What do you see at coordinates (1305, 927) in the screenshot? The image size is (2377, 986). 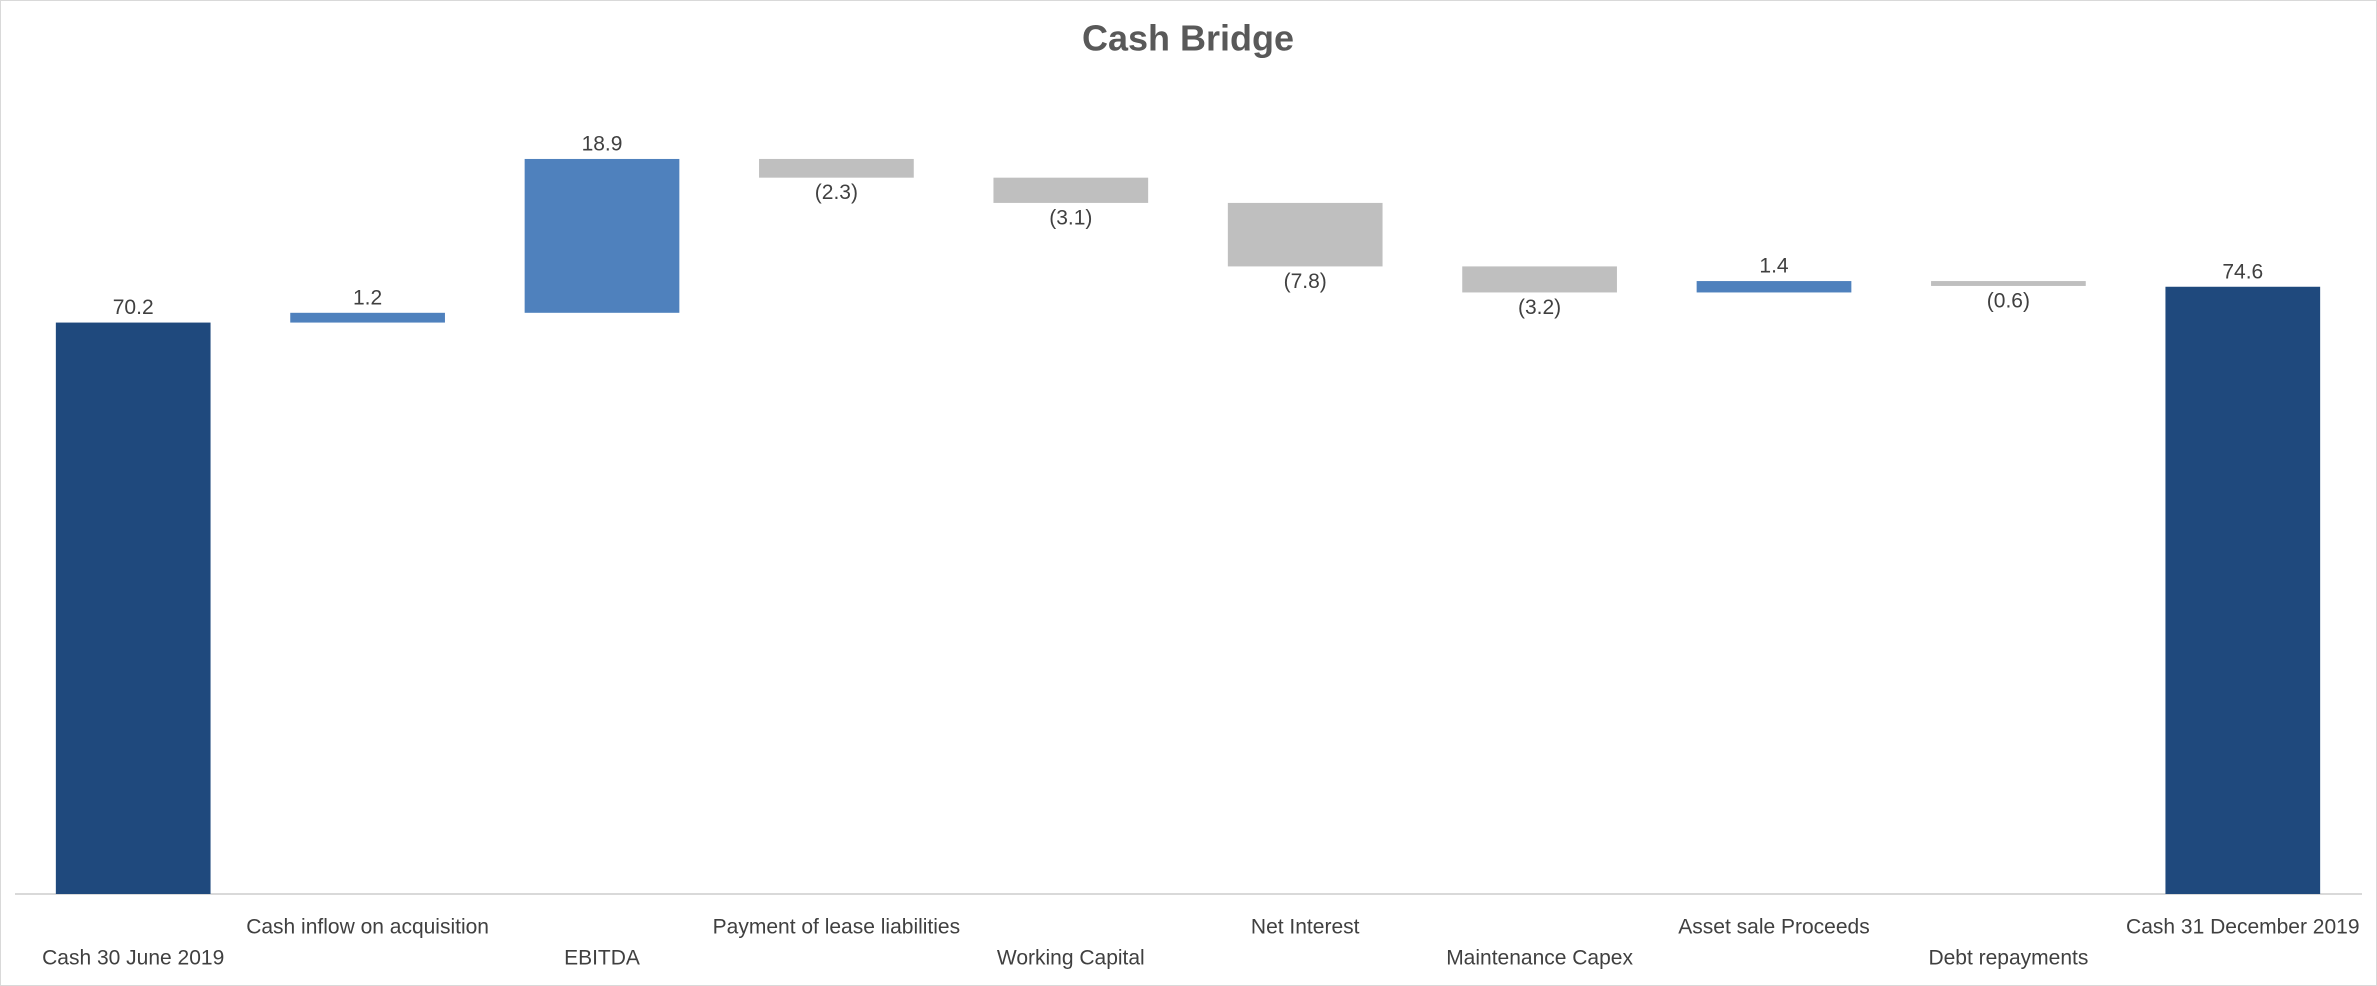 I see `x-tick-label: Net Interest` at bounding box center [1305, 927].